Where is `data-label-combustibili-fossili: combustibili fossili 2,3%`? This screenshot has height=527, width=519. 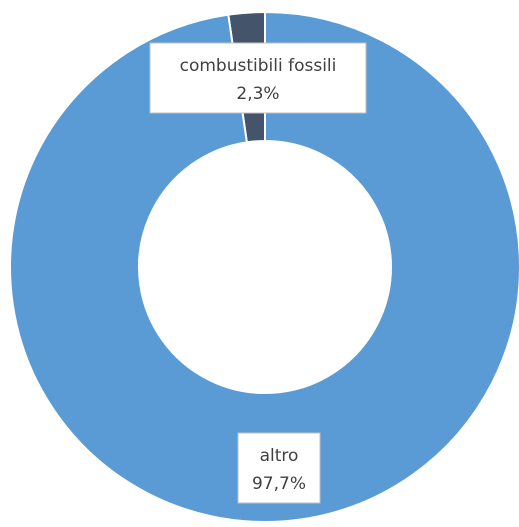 data-label-combustibili-fossili: combustibili fossili 2,3% is located at coordinates (258, 78).